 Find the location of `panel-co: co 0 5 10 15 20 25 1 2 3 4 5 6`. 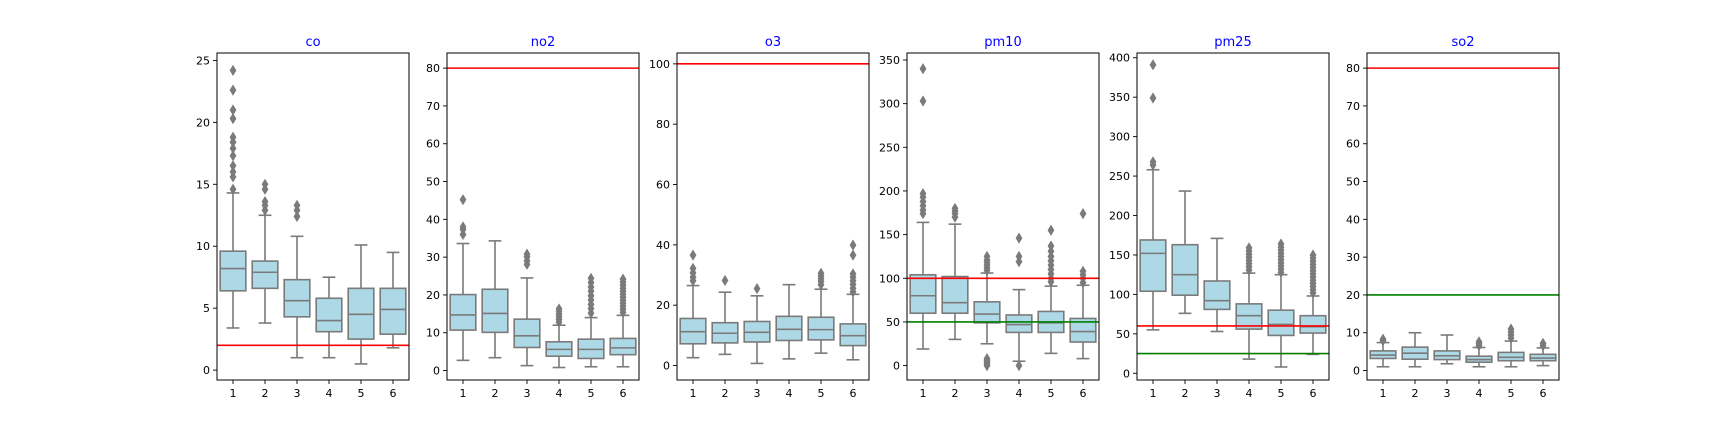

panel-co: co 0 5 10 15 20 25 1 2 3 4 5 6 is located at coordinates (303, 217).